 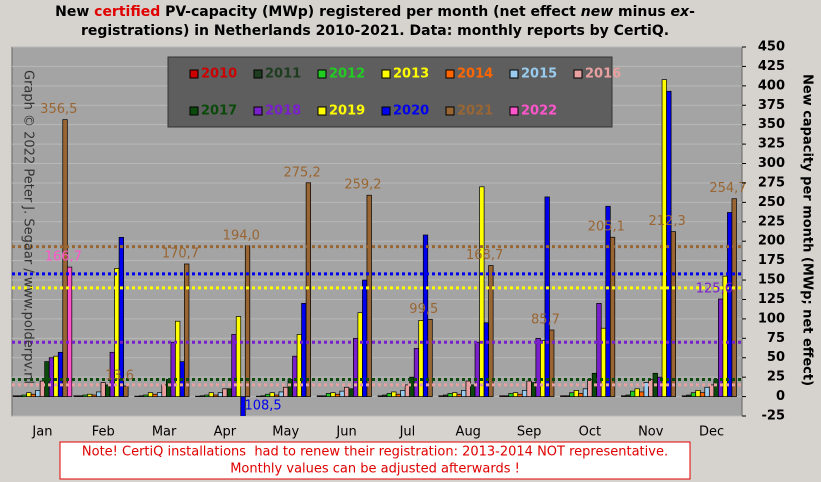 I want to click on title-part: minus, so click(x=641, y=12).